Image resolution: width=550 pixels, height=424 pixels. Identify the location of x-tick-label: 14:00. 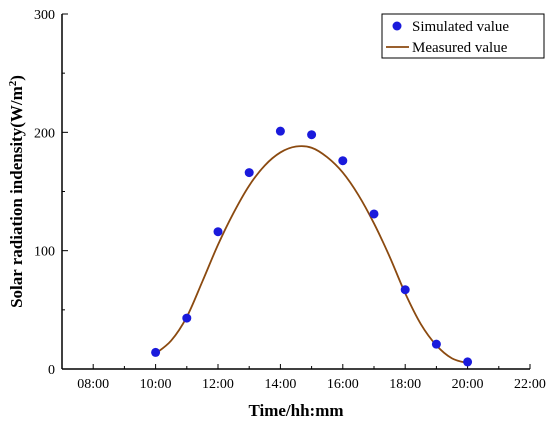
(280, 384).